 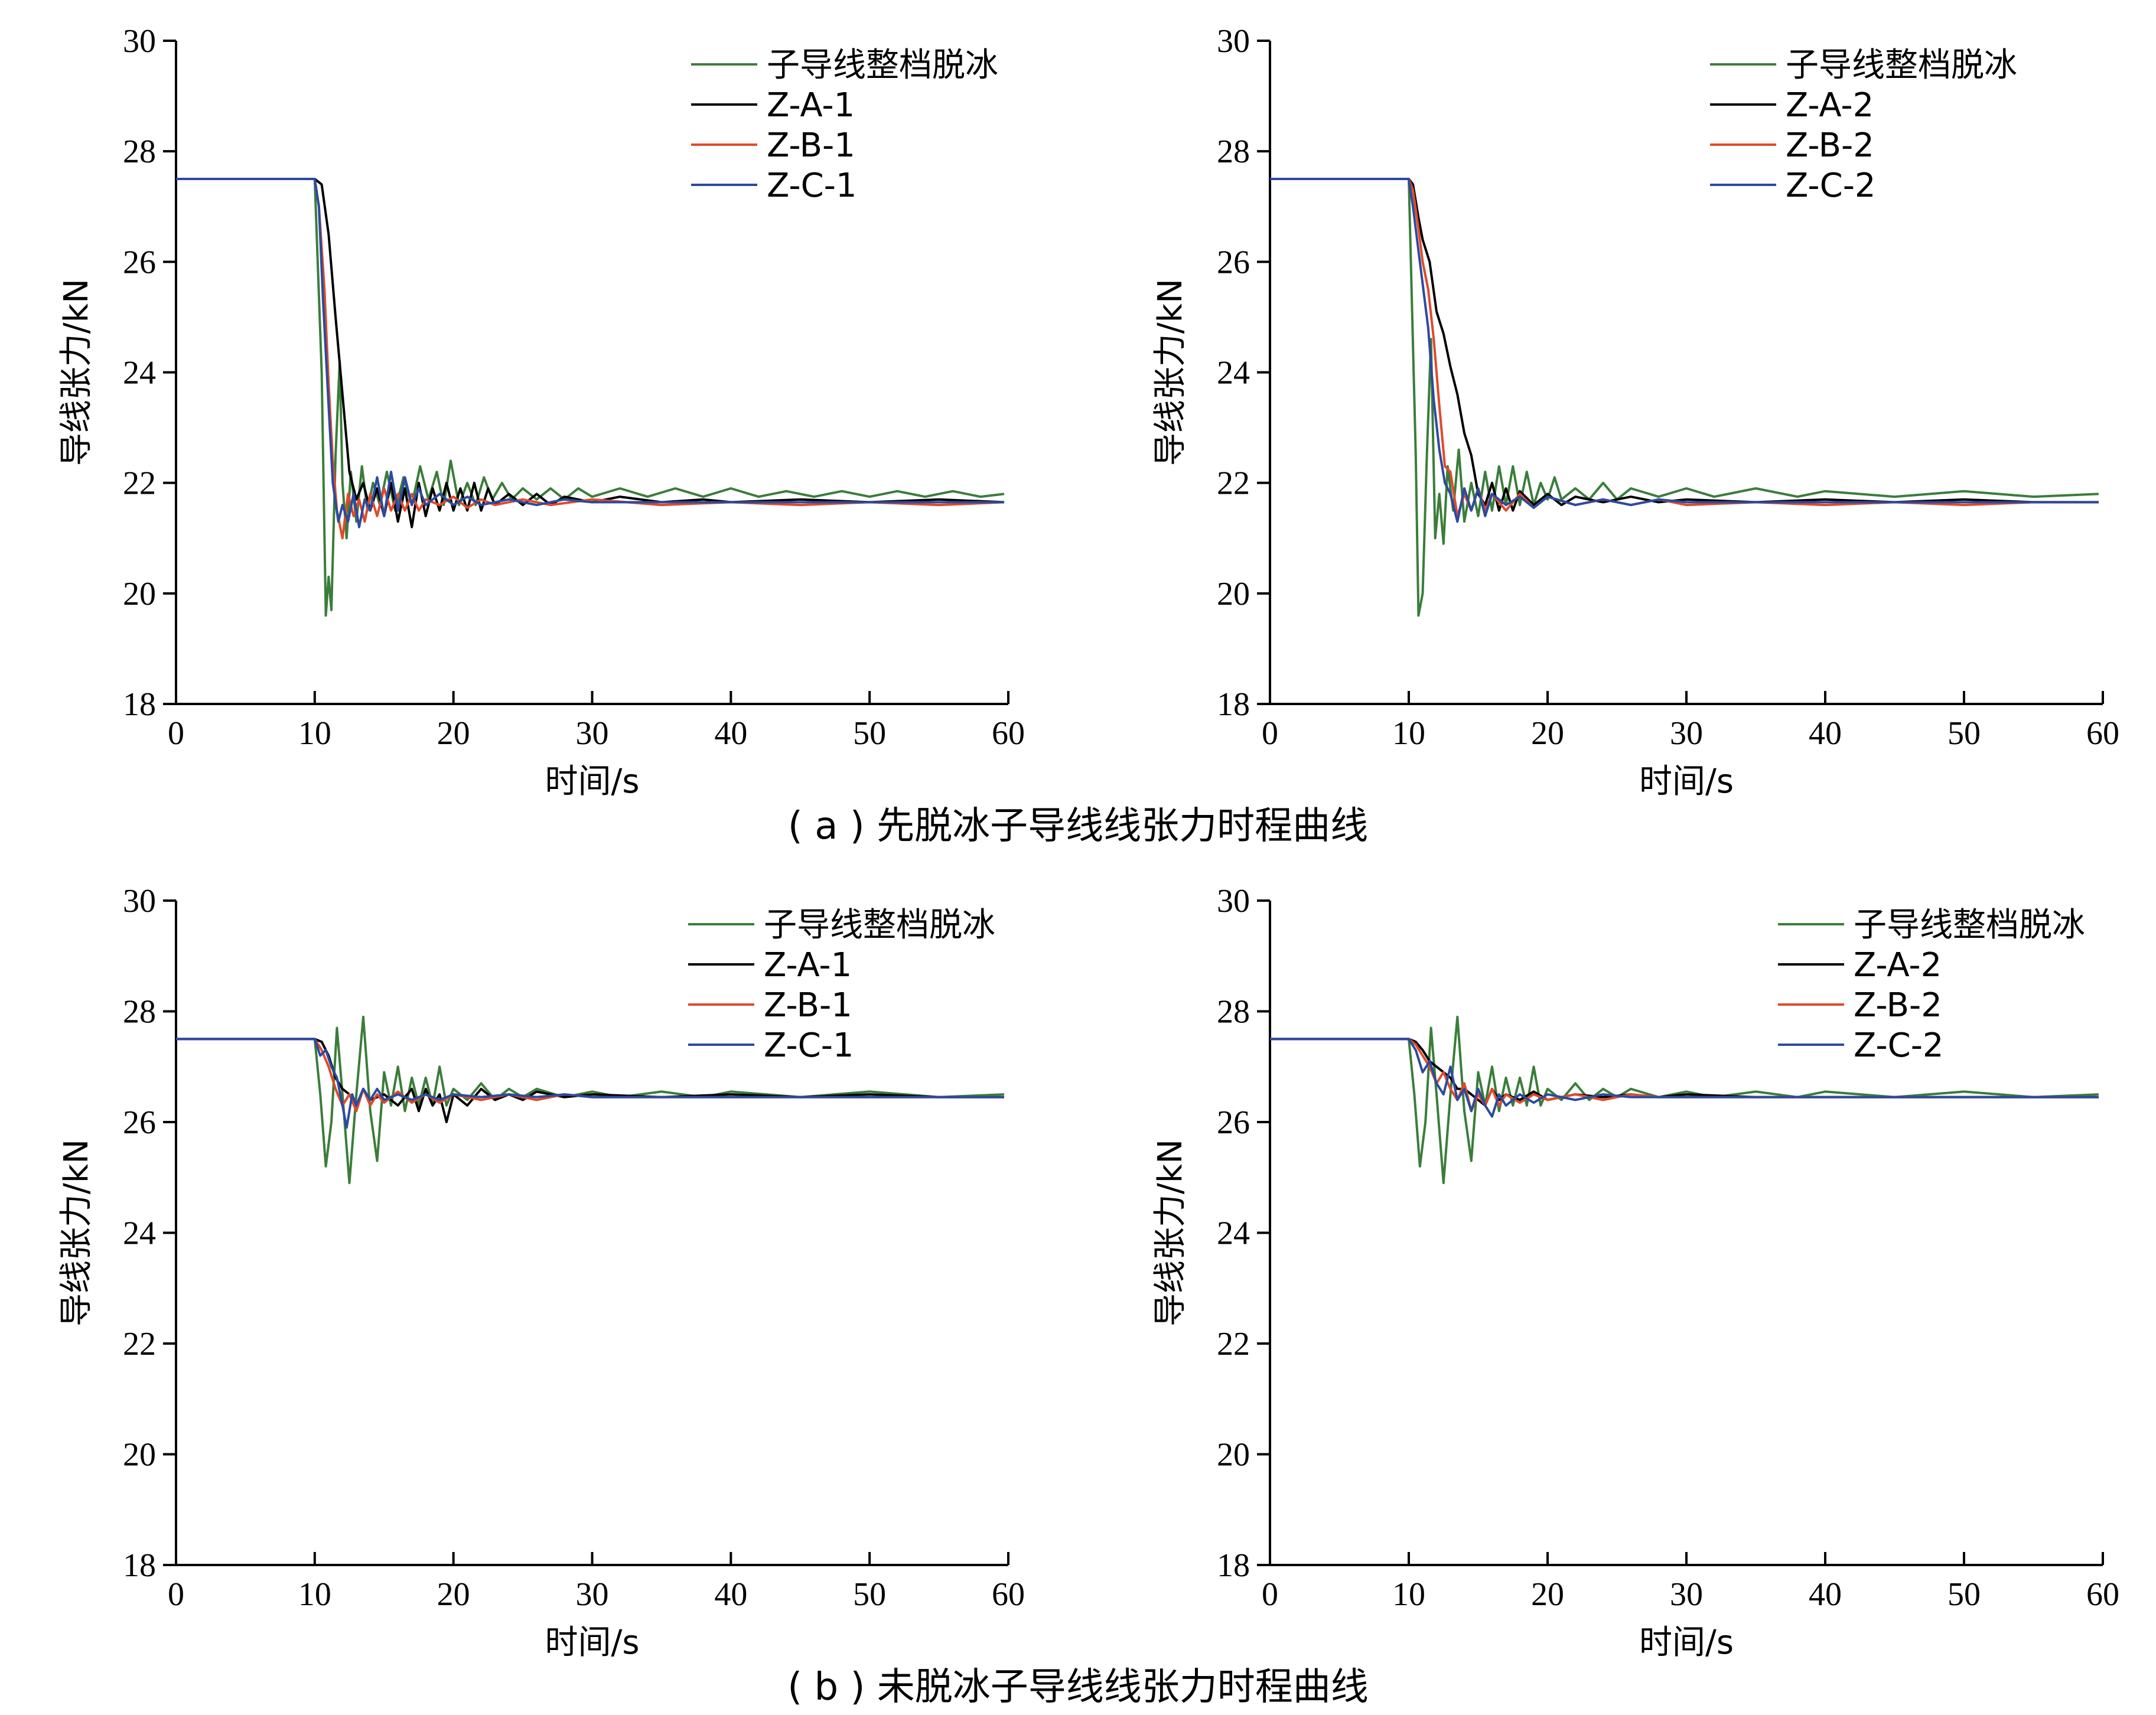 What do you see at coordinates (1078, 826) in the screenshot?
I see `caption-a: ( a ) 先脱冰子导线线张力时程曲线` at bounding box center [1078, 826].